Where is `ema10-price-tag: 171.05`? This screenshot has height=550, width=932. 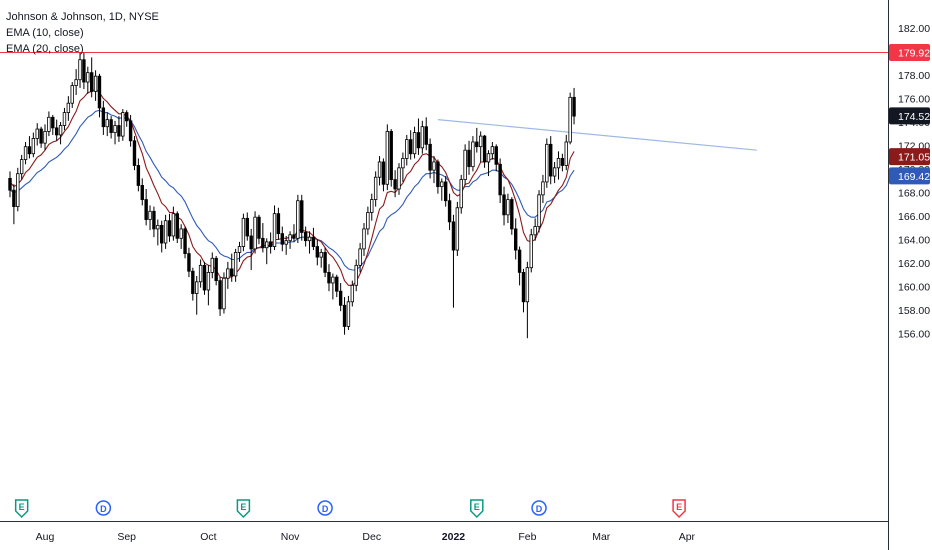
ema10-price-tag: 171.05 is located at coordinates (909, 157).